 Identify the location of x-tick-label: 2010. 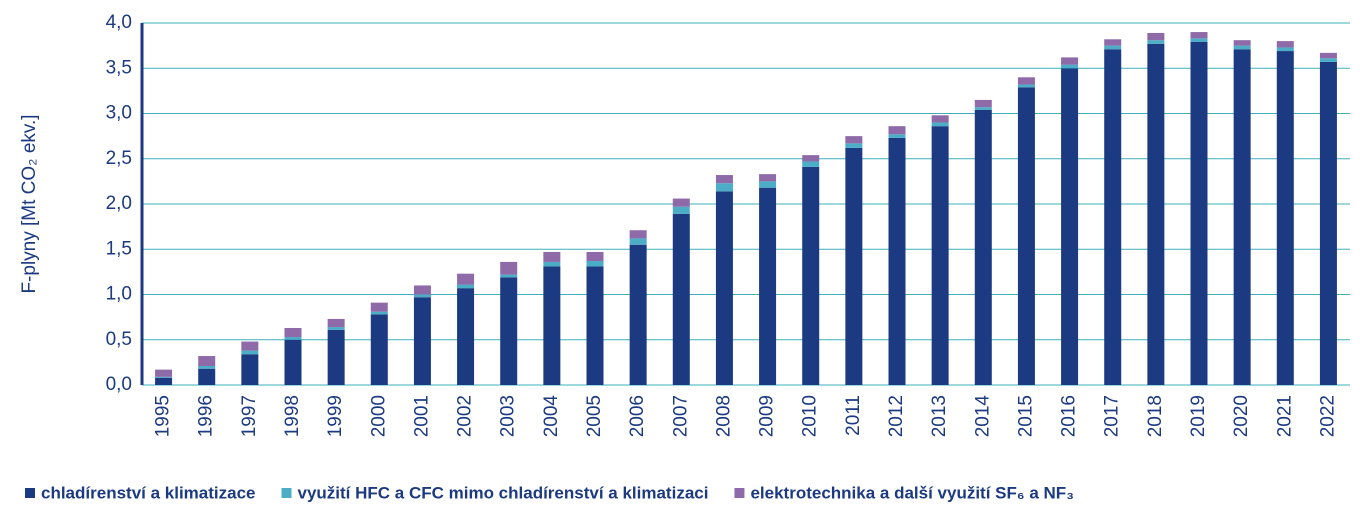
(810, 416).